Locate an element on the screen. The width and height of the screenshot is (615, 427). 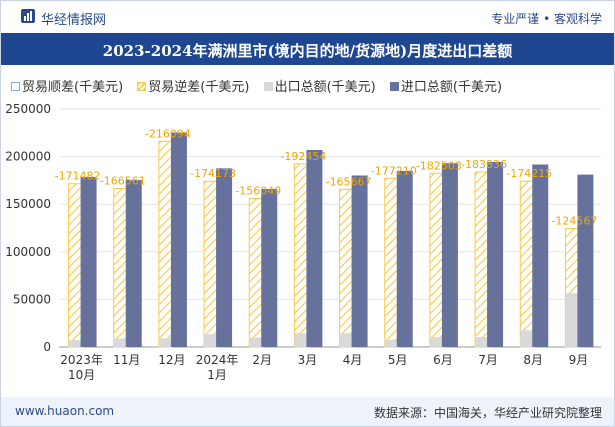
legend-swatch-surplus is located at coordinates (15, 86).